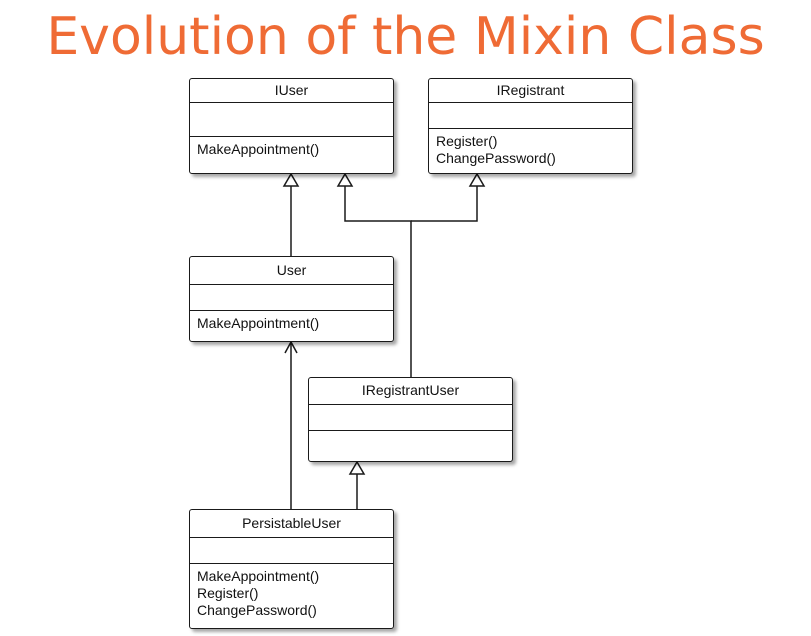 Image resolution: width=811 pixels, height=636 pixels. Describe the element at coordinates (345, 179) in the screenshot. I see `iuser-inheritance-arrowhead-right` at that location.